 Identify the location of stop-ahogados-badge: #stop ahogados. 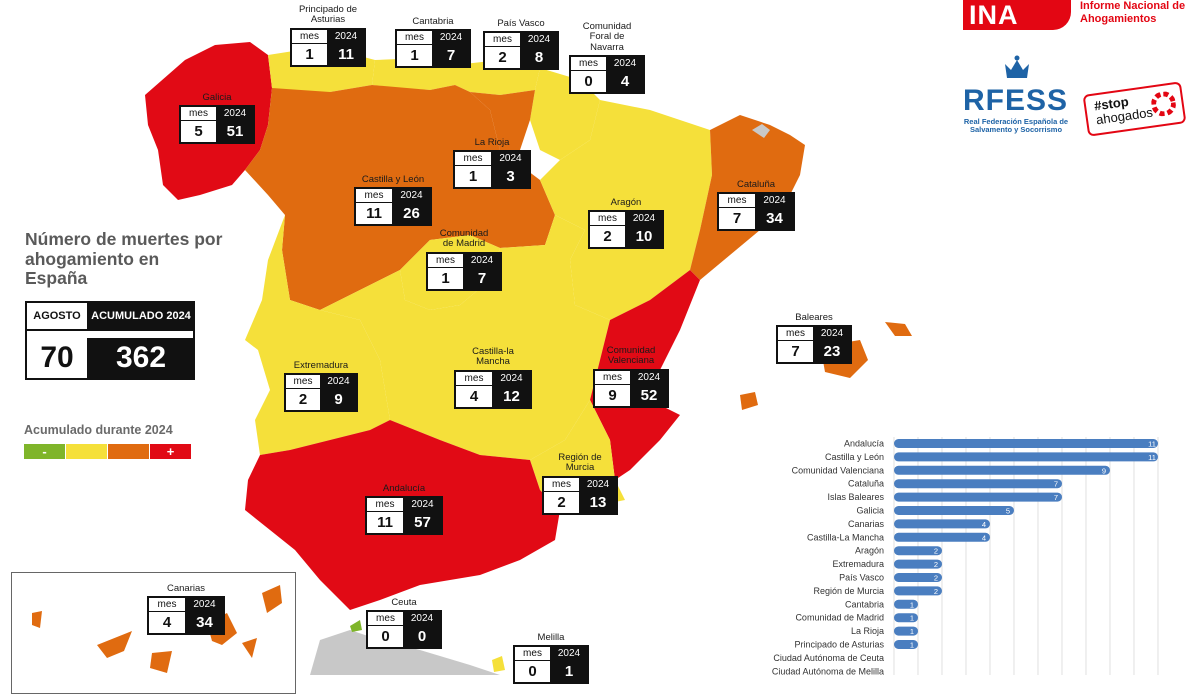
(1134, 109).